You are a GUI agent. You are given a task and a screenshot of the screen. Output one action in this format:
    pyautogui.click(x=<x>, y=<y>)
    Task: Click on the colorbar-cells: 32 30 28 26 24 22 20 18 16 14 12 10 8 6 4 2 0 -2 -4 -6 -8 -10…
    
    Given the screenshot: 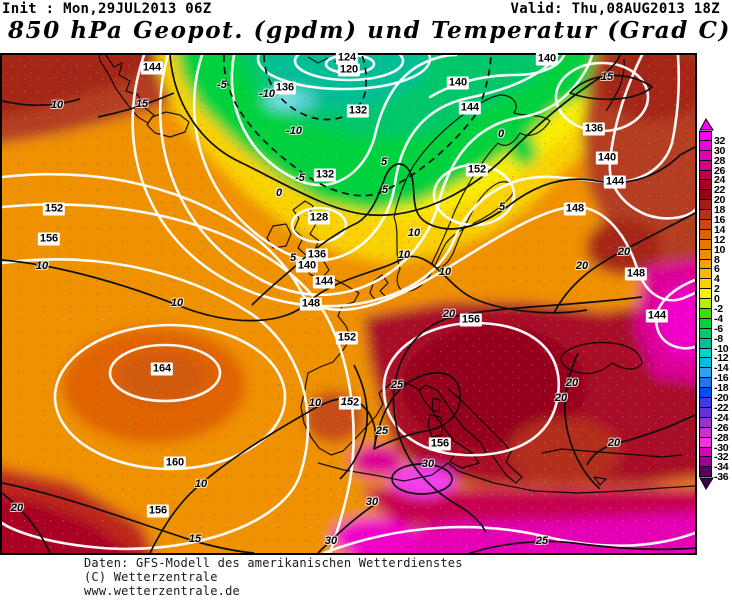 What is the action you would take?
    pyautogui.click(x=715, y=307)
    